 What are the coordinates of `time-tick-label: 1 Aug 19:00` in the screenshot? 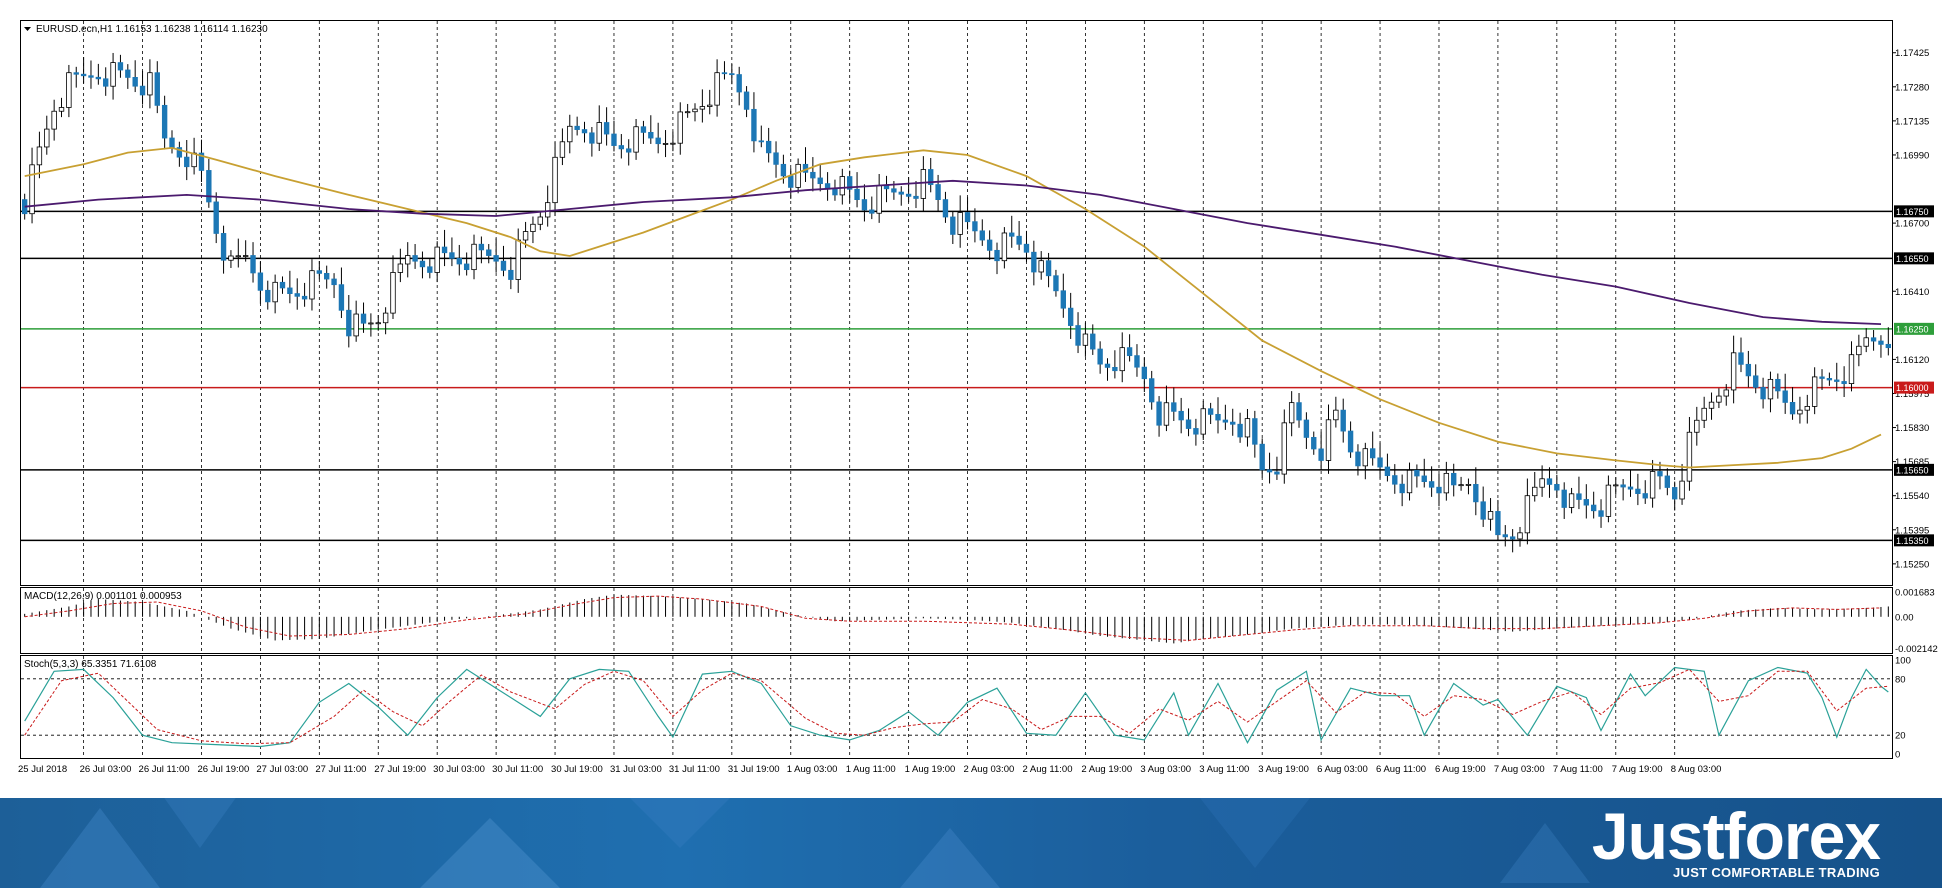 It's located at (930, 769).